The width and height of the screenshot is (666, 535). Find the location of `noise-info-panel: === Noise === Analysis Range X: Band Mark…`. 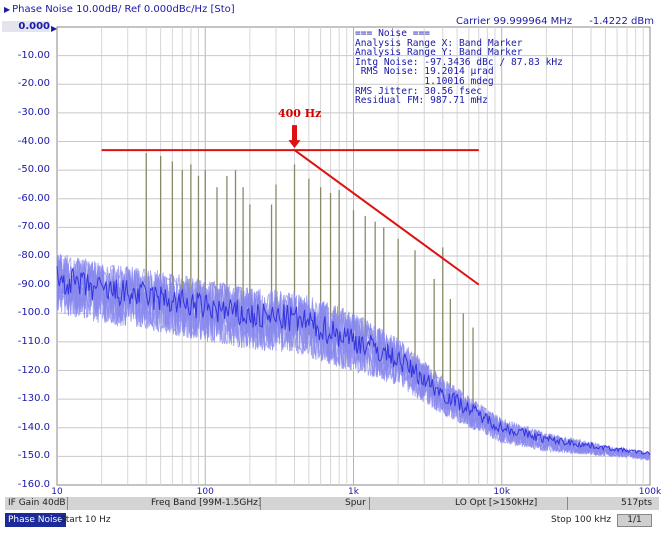

noise-info-panel: === Noise === Analysis Range X: Band Mark… is located at coordinates (459, 67).